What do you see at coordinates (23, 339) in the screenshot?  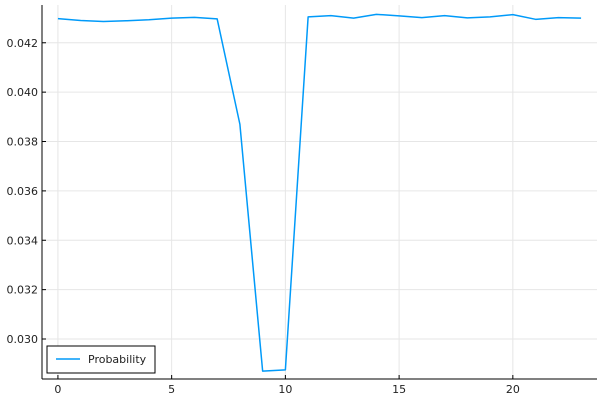 I see `y-tick-label: 0.030` at bounding box center [23, 339].